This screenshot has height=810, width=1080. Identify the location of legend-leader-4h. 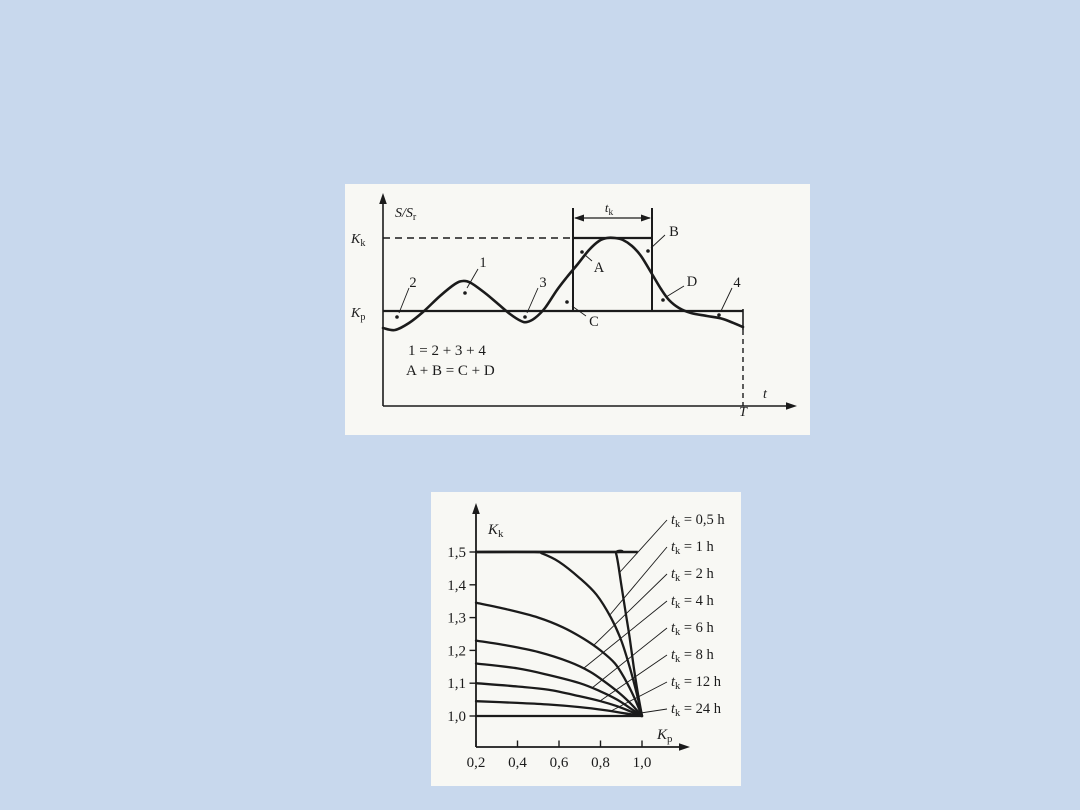
(625, 634).